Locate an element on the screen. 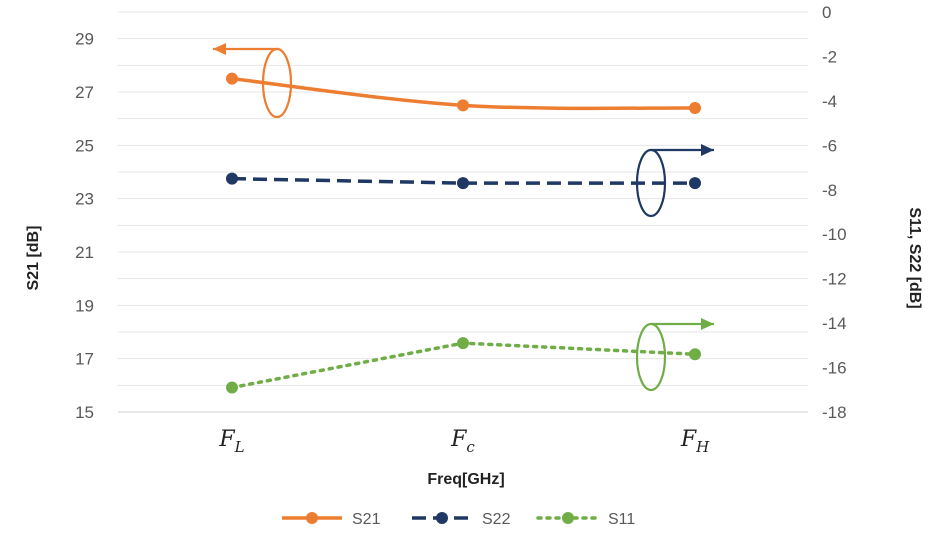 Image resolution: width=929 pixels, height=535 pixels. y-left-tick-label: 17 is located at coordinates (84, 359).